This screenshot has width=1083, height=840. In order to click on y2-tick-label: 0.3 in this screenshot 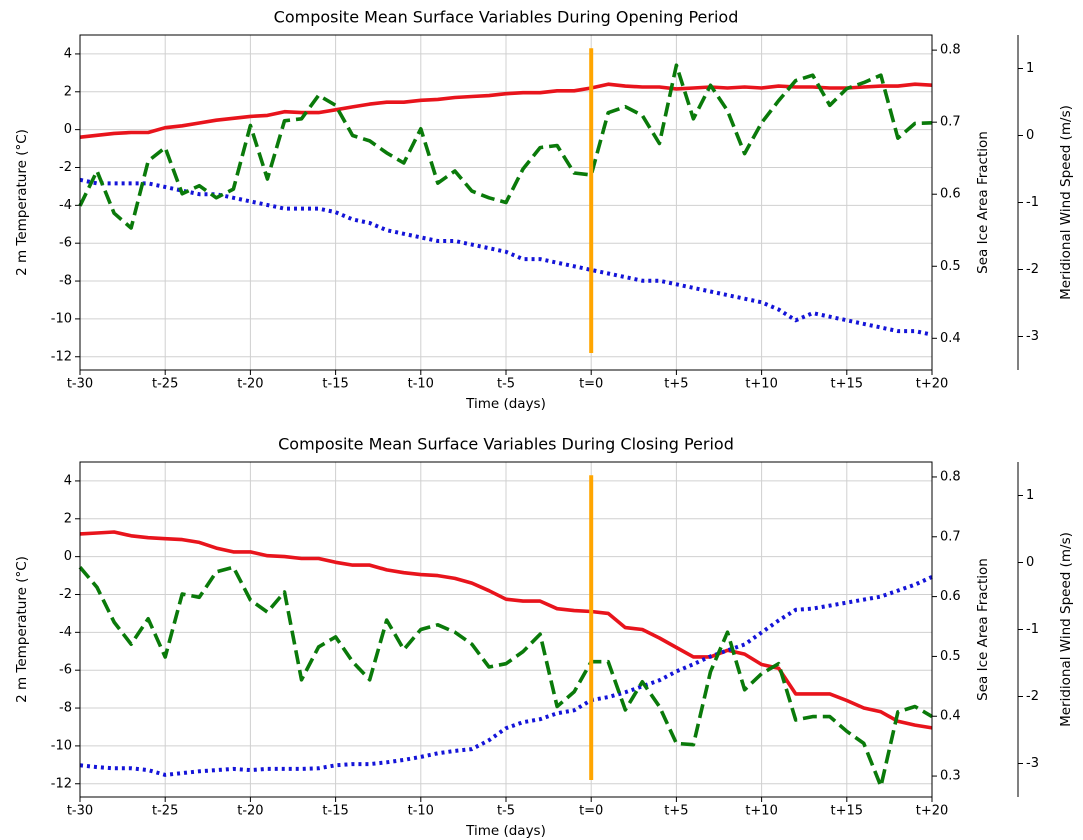, I will do `click(950, 776)`.